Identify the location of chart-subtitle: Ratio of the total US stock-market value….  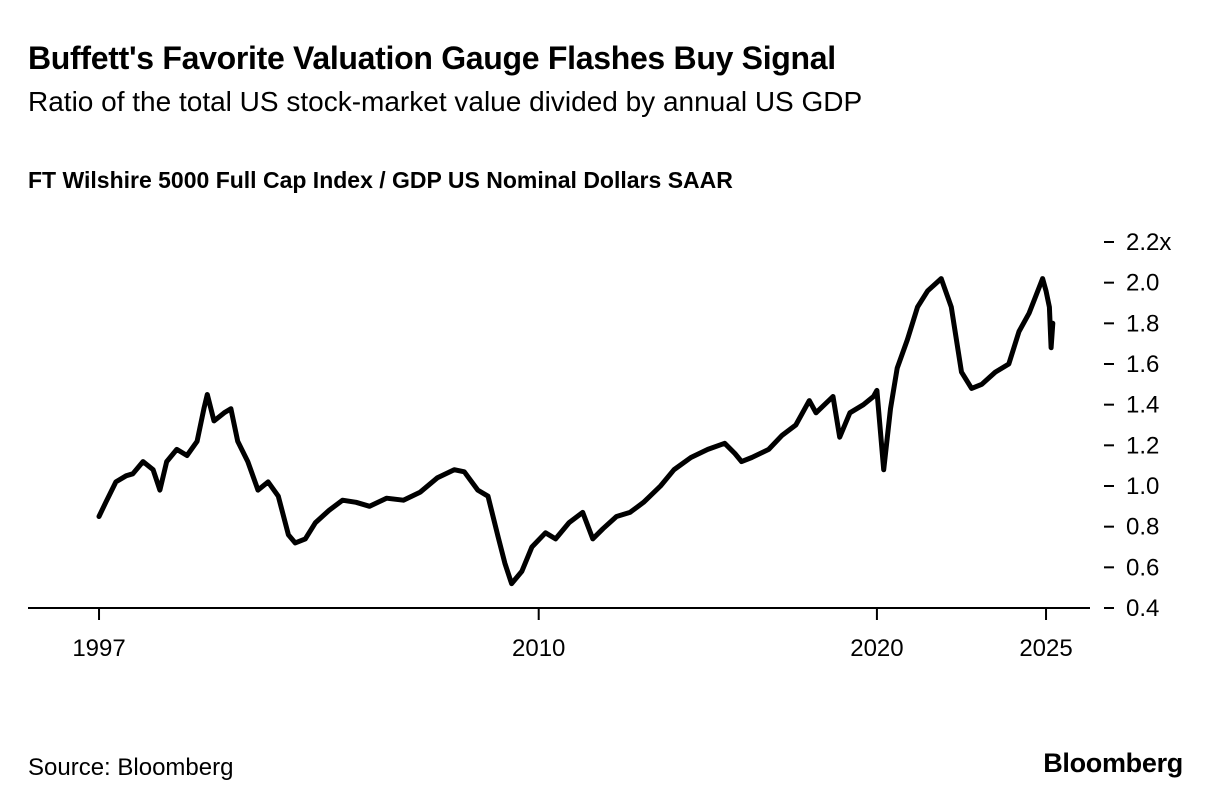
(445, 101).